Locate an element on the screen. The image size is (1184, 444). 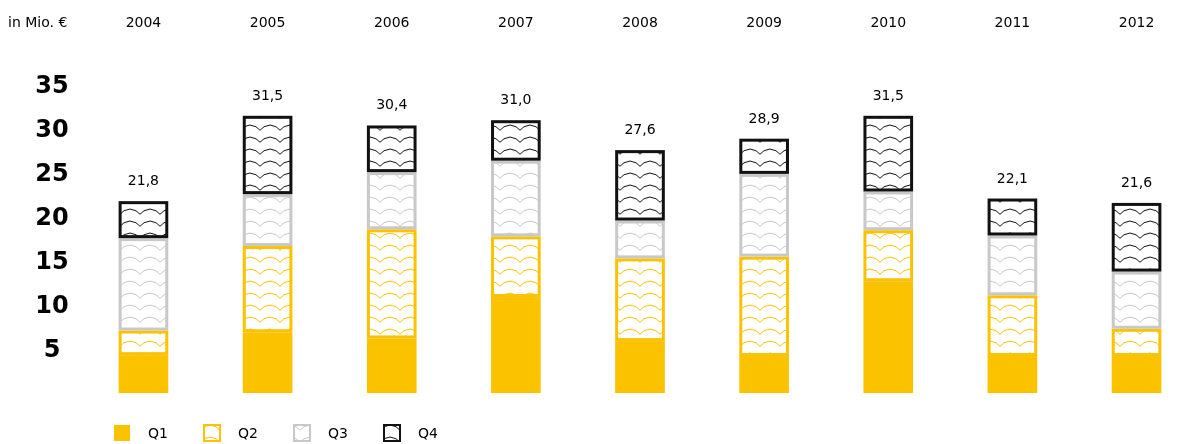
y-axis-title: in Mio. € is located at coordinates (38, 22).